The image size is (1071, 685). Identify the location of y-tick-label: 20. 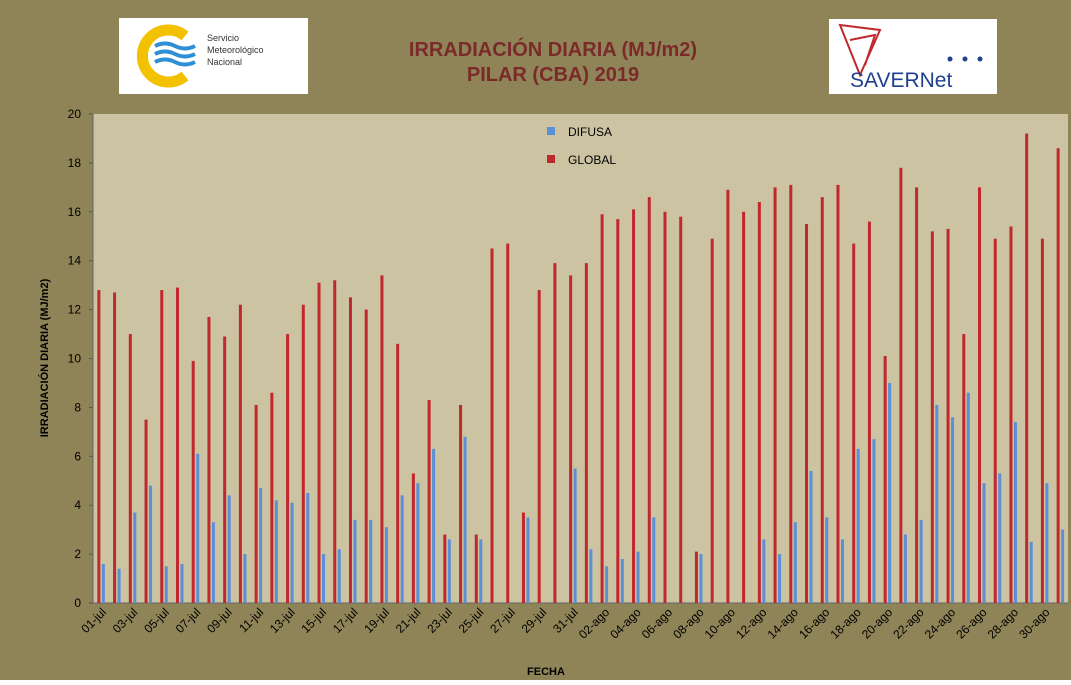
(75, 114).